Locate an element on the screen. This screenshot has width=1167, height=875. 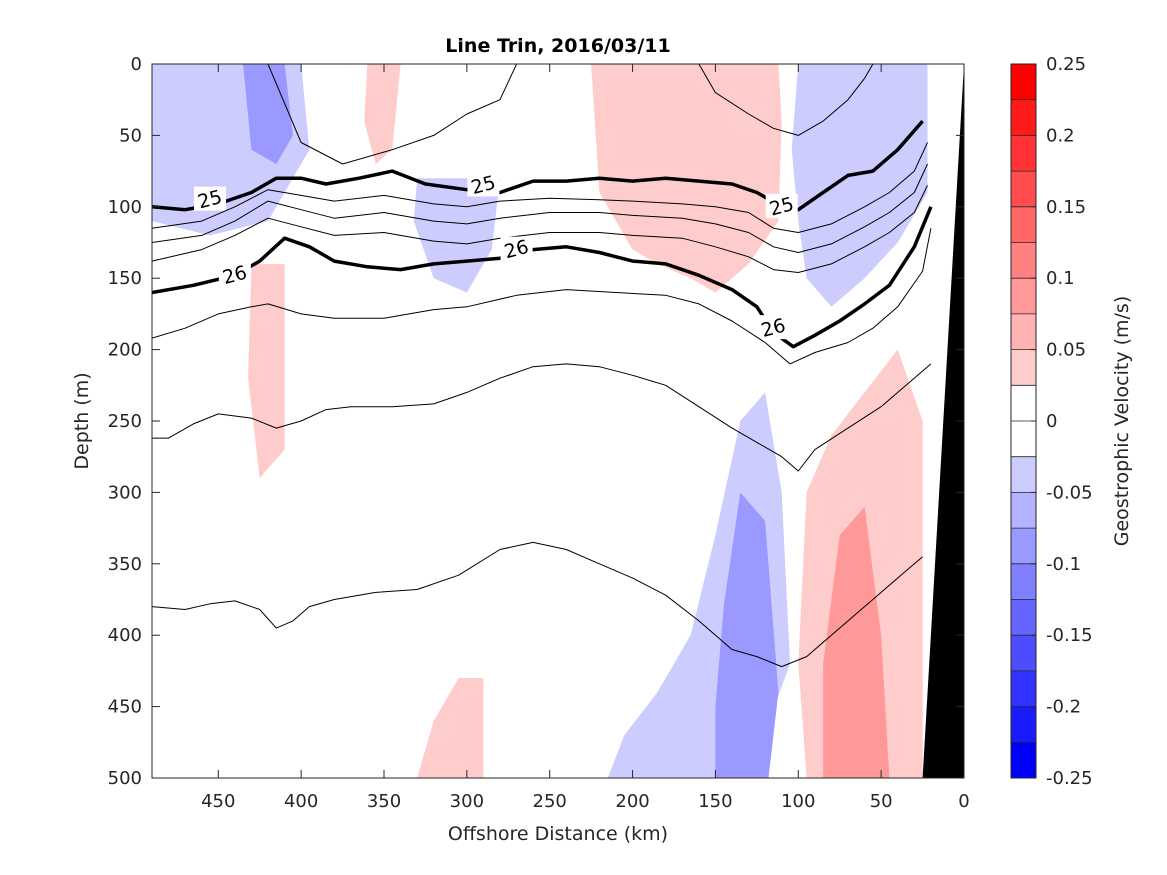
x-tick-label: 400 is located at coordinates (301, 801).